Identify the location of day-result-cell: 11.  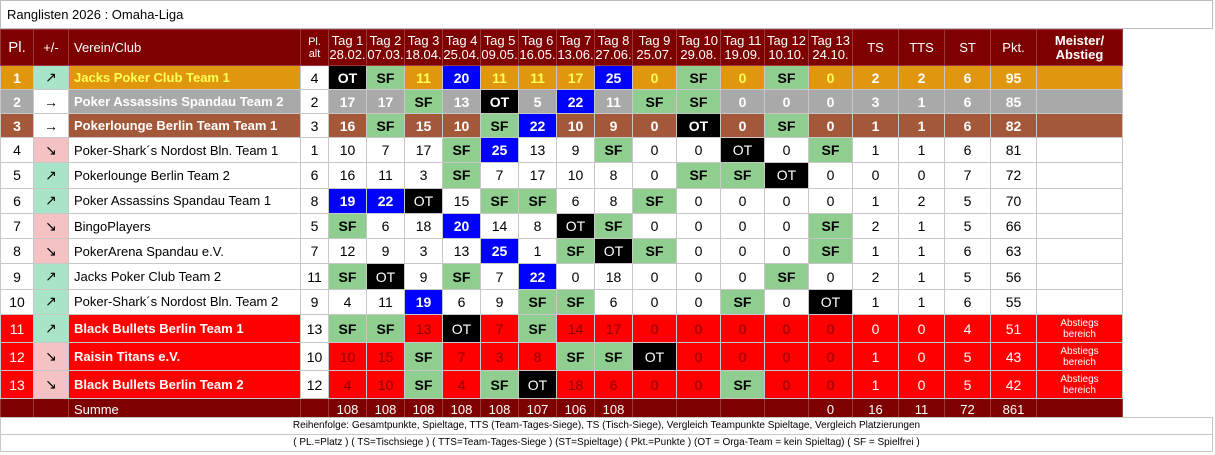
(423, 77).